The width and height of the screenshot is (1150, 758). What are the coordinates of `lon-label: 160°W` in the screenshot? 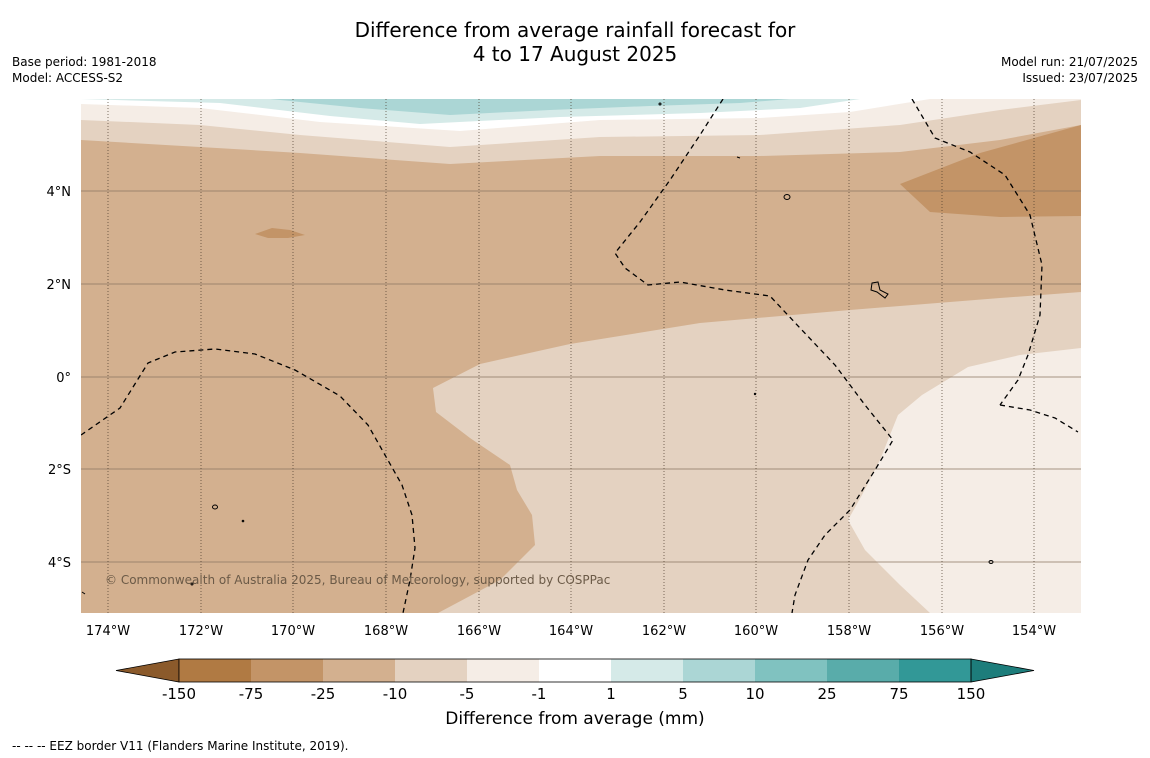 It's located at (756, 631).